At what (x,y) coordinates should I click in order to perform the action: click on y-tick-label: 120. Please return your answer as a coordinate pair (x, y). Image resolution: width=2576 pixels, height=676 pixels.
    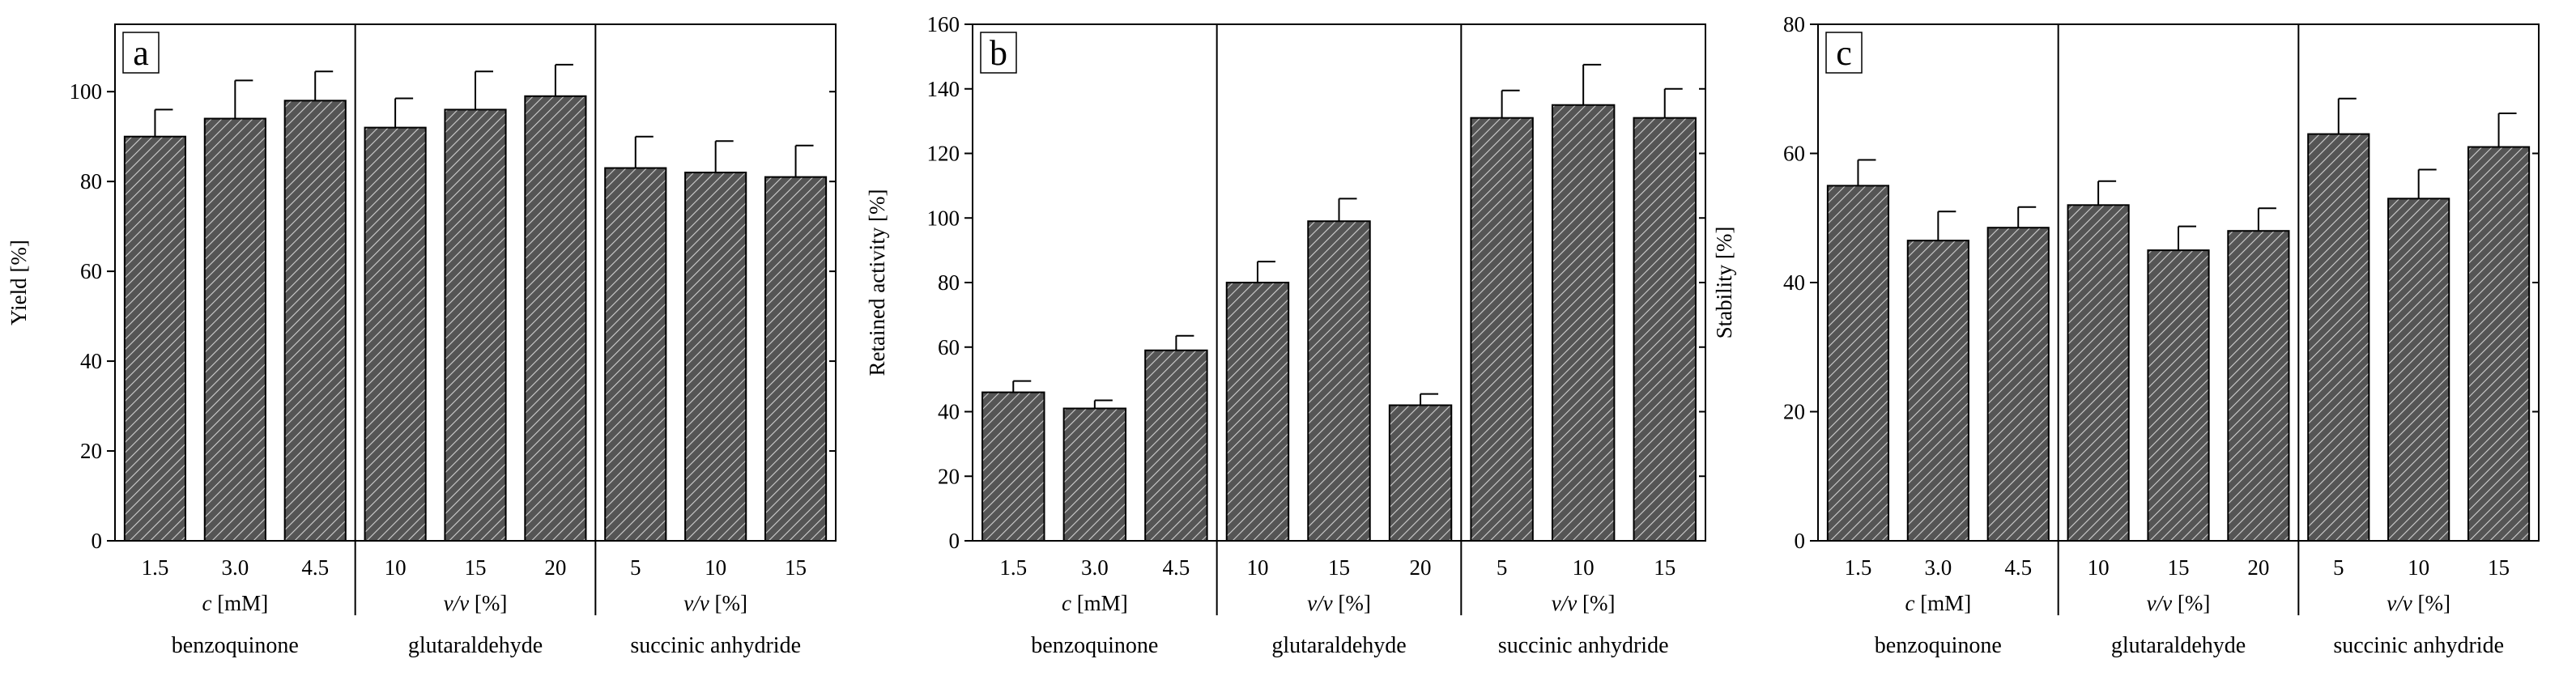
    Looking at the image, I should click on (943, 154).